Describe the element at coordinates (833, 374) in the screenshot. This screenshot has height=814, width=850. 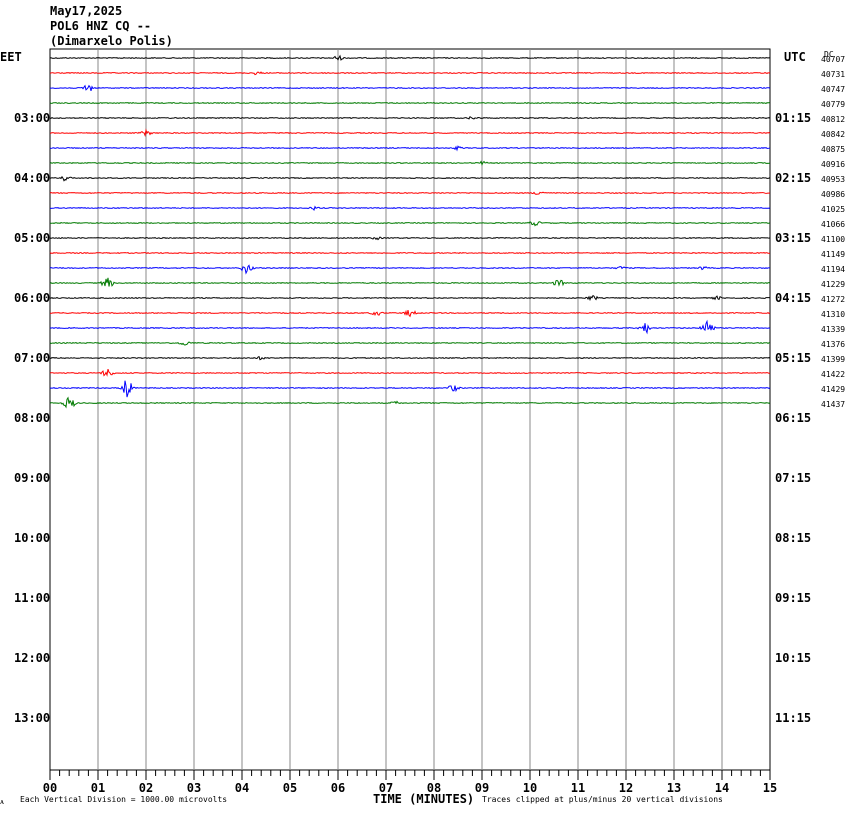
I see `dc-offset-label: 41422` at that location.